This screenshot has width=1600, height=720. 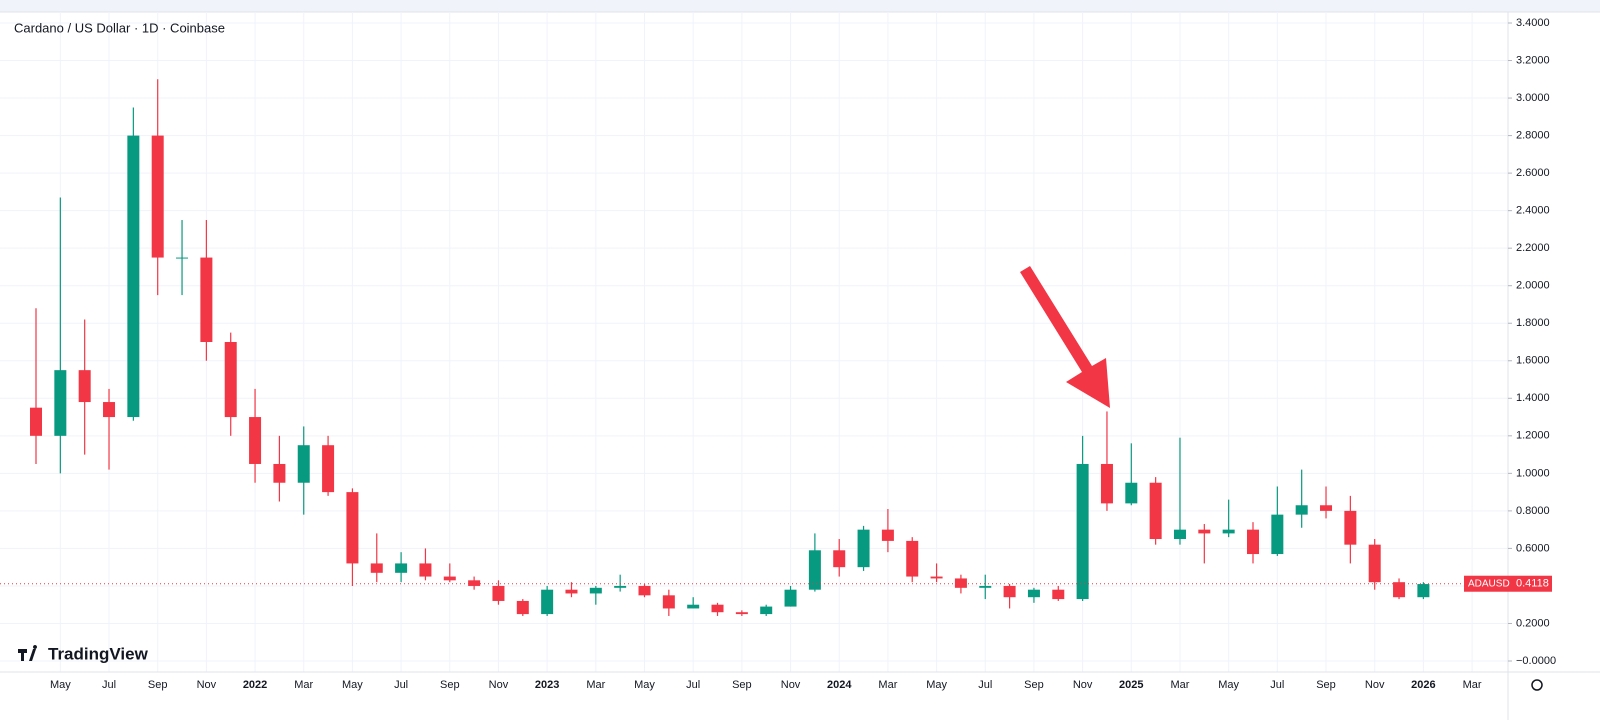 I want to click on y-tick-label: 2.4000, so click(x=1533, y=211).